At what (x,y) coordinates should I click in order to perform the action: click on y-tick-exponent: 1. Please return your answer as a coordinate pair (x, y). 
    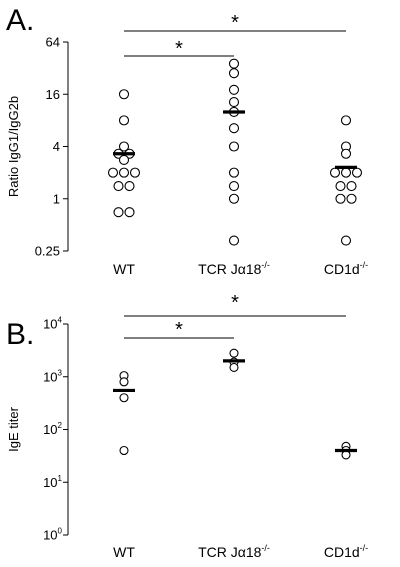
    Looking at the image, I should click on (60, 478).